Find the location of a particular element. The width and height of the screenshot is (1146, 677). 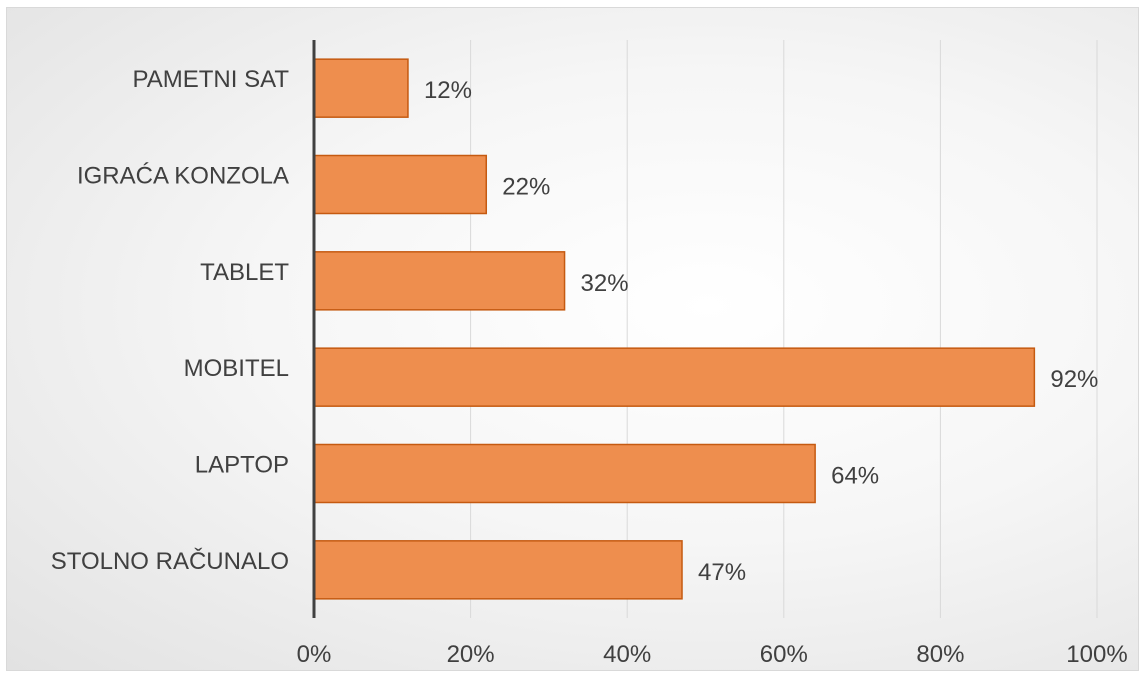

x-tick-label: 60% is located at coordinates (784, 654).